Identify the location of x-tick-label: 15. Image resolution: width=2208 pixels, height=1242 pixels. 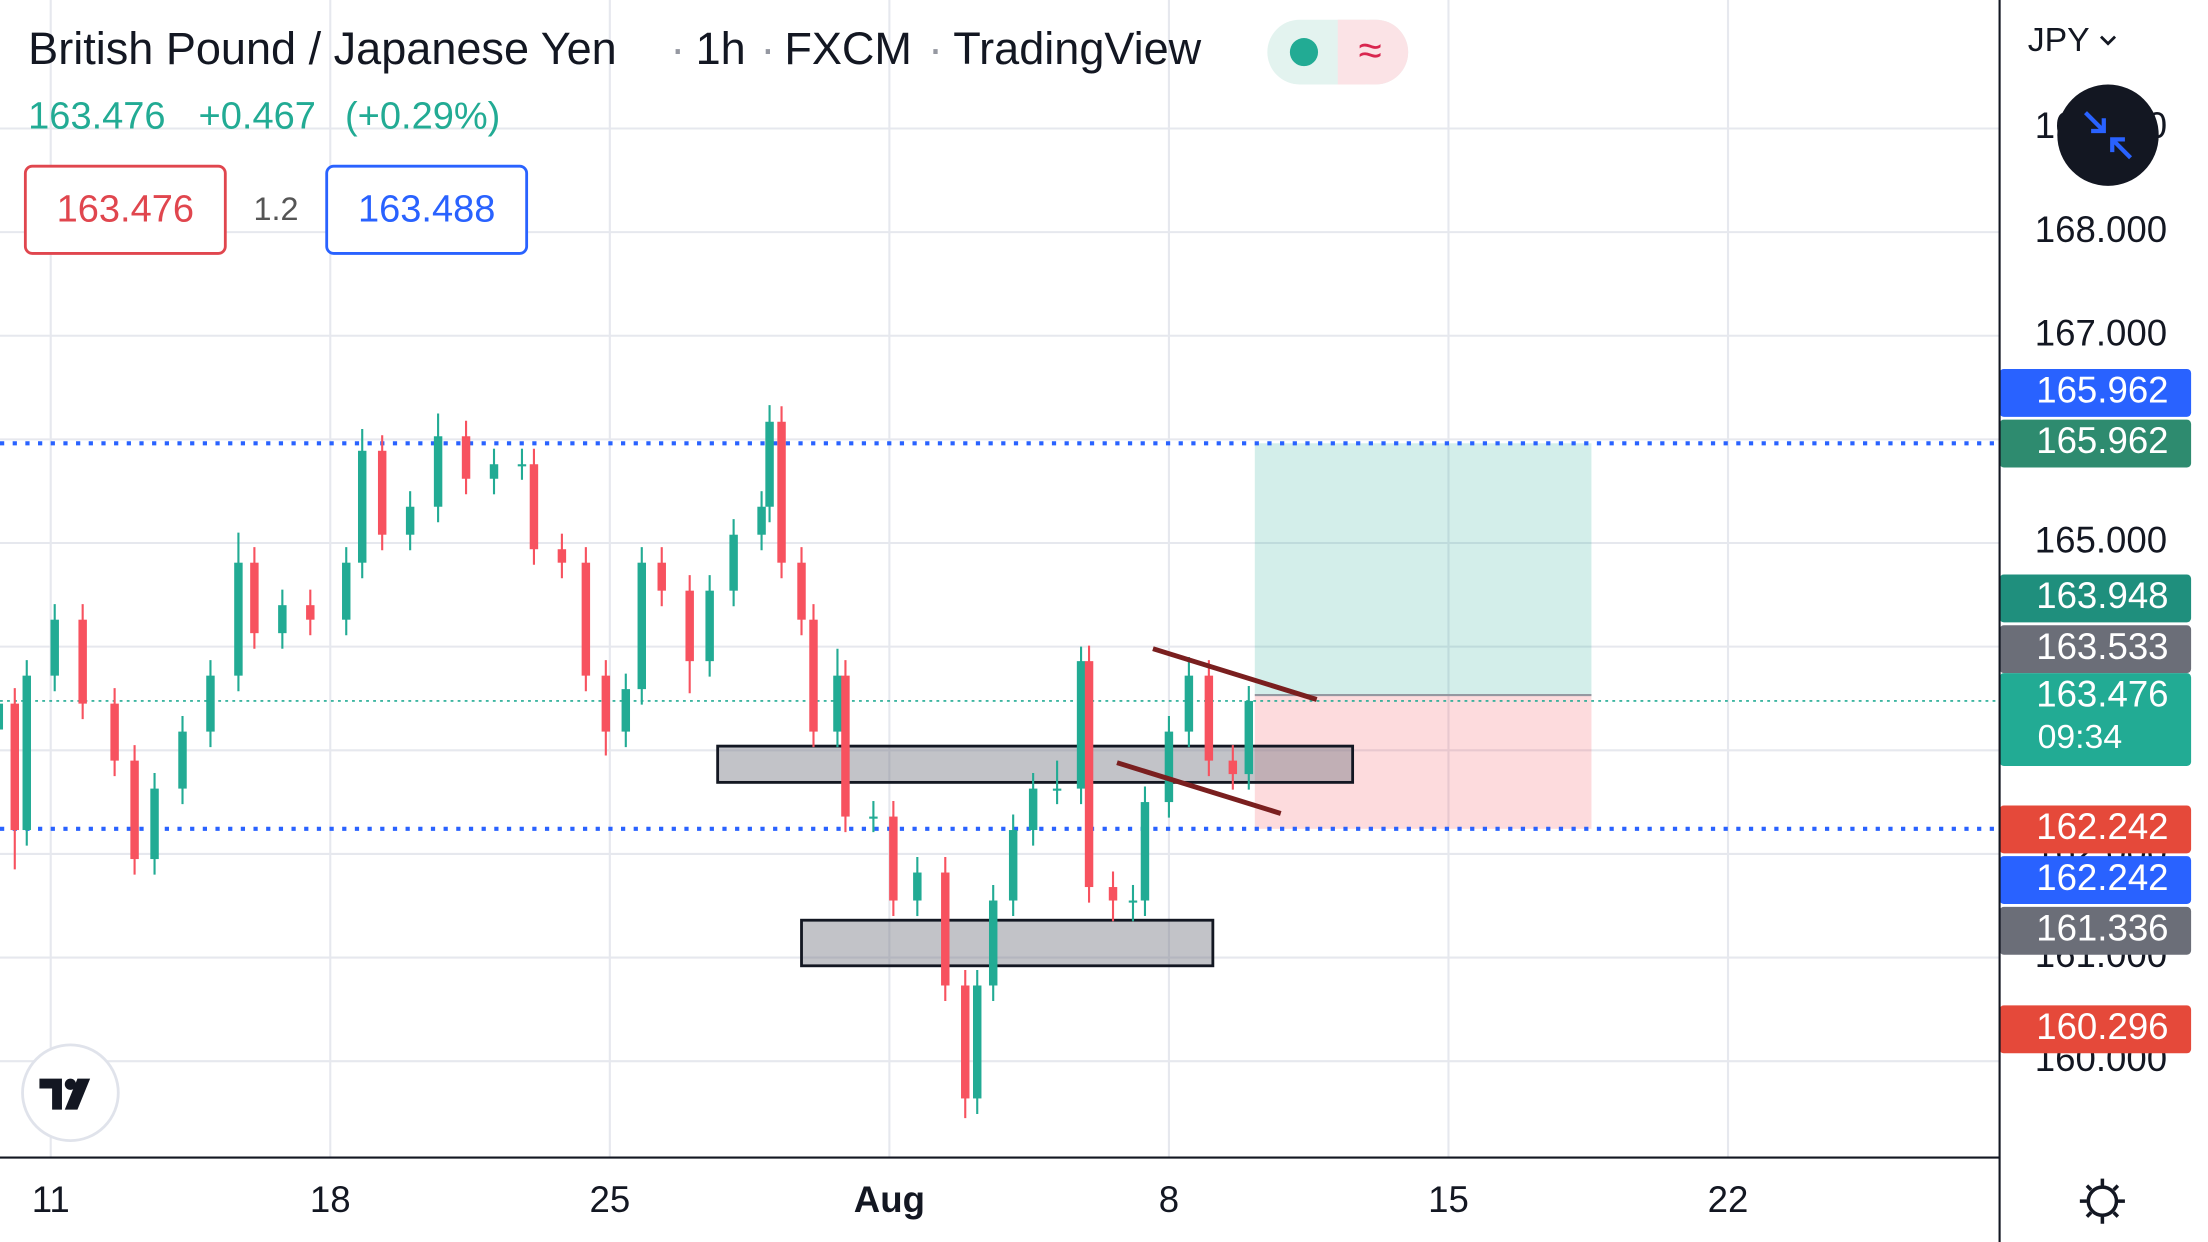
(1448, 1199).